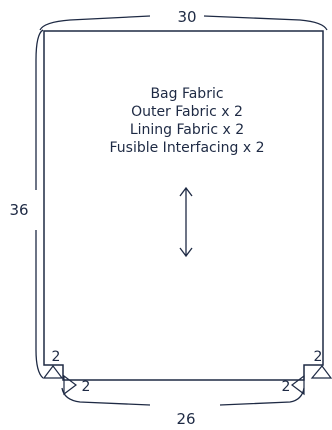  What do you see at coordinates (187, 148) in the screenshot?
I see `interfacing-label: Fusible Interfacing x 2` at bounding box center [187, 148].